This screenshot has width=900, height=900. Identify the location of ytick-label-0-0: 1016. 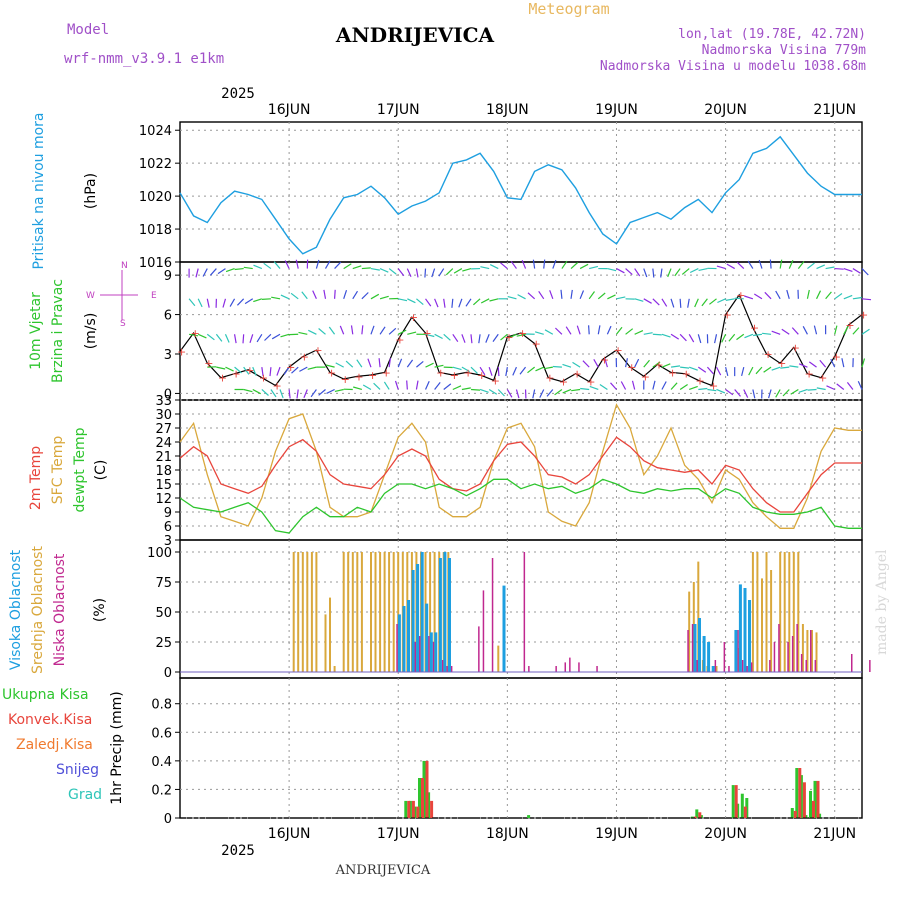
(155, 263).